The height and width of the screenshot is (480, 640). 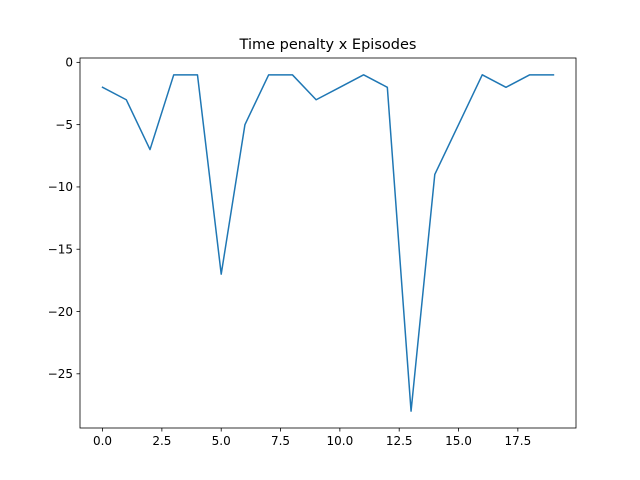 I want to click on y-tick-label: −20, so click(x=60, y=312).